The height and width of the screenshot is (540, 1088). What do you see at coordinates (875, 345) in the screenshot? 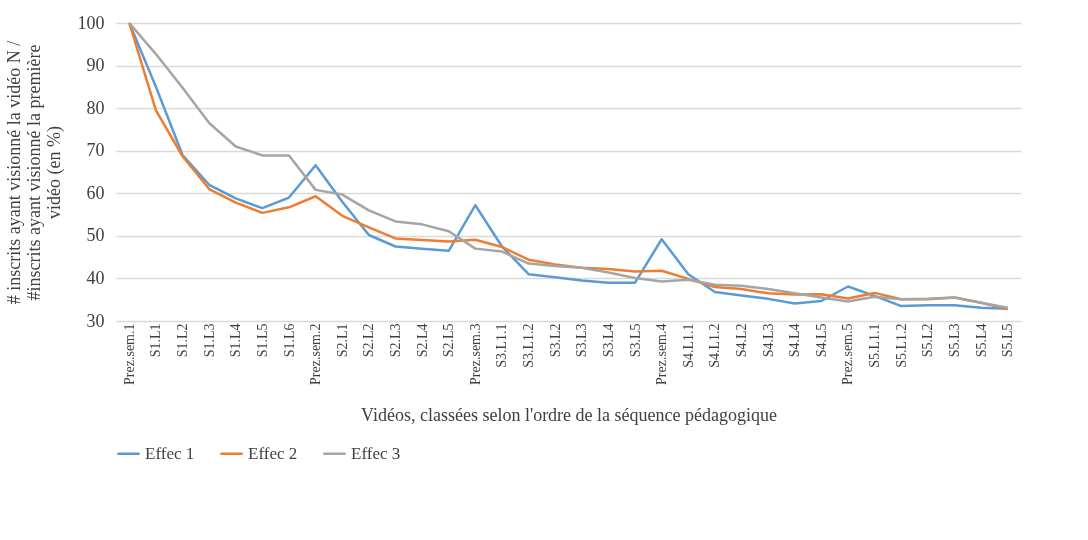
I see `x-tick-label: S5.L1.1` at bounding box center [875, 345].